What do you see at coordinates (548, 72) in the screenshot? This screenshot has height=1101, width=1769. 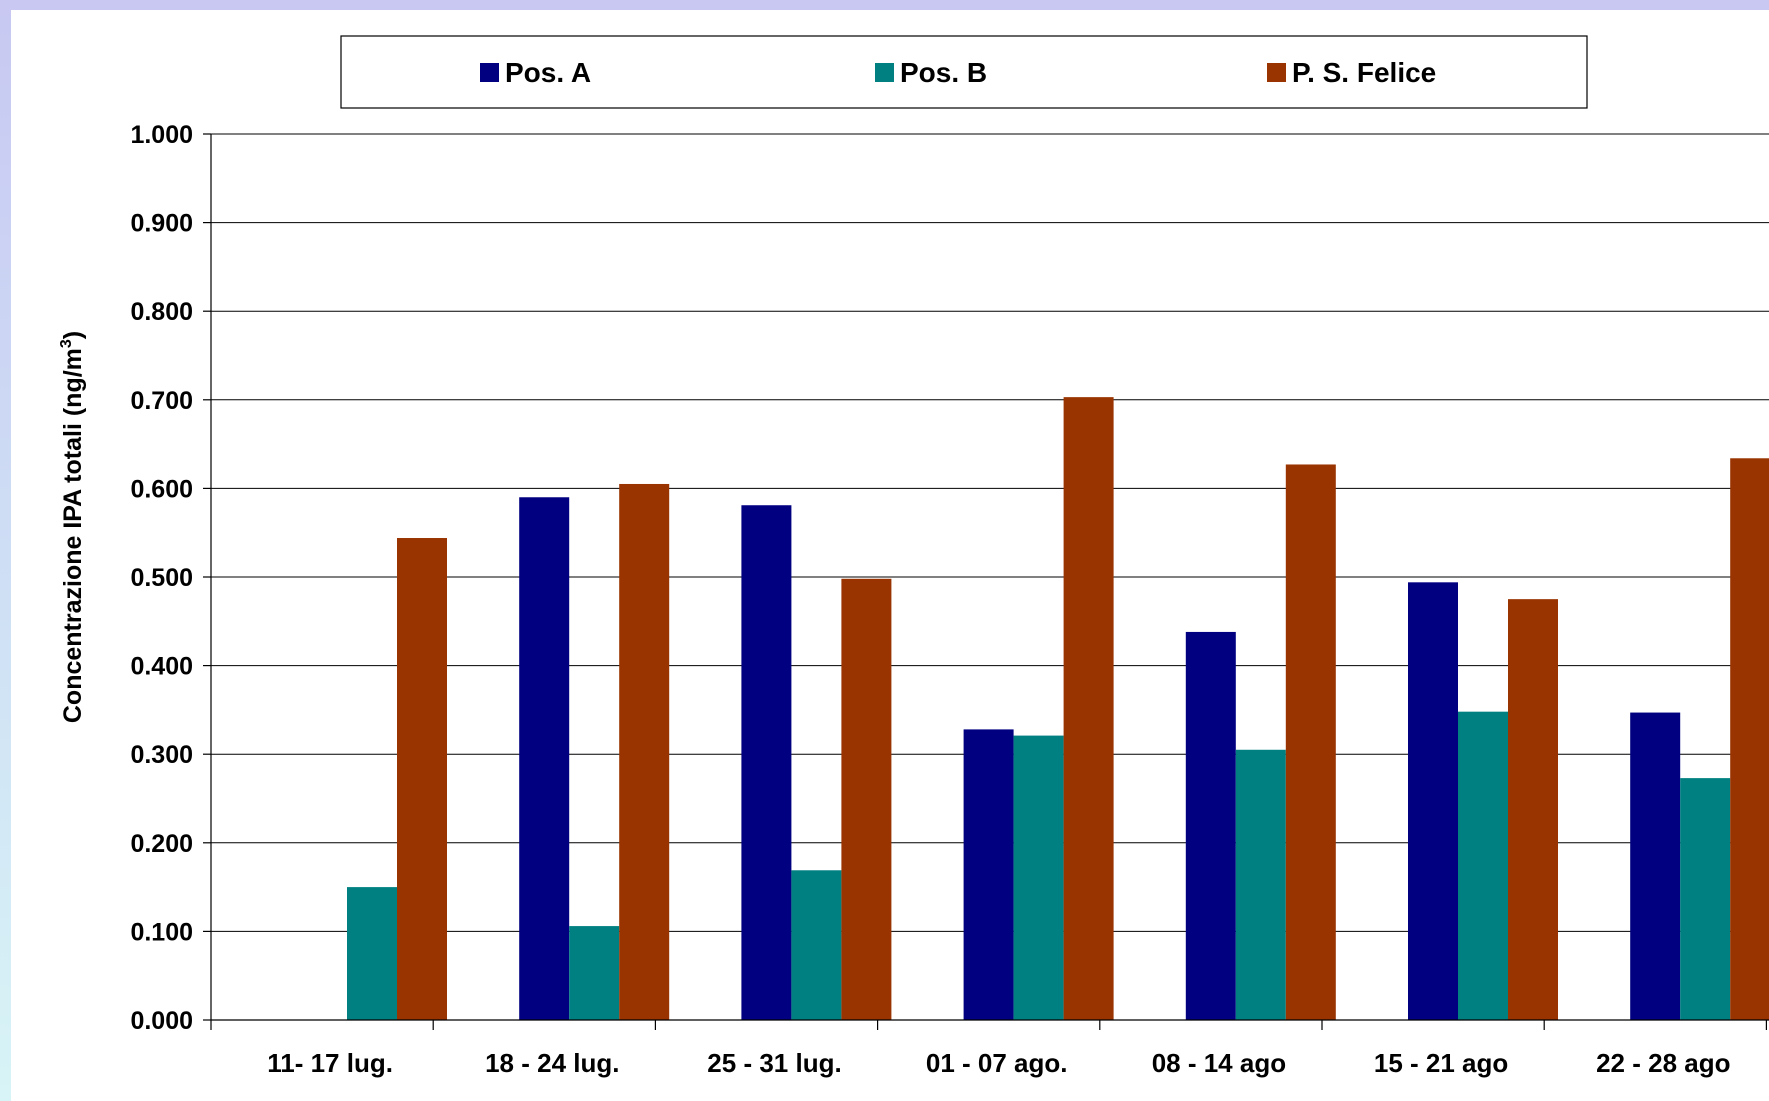 I see `legend-label: Pos. A` at bounding box center [548, 72].